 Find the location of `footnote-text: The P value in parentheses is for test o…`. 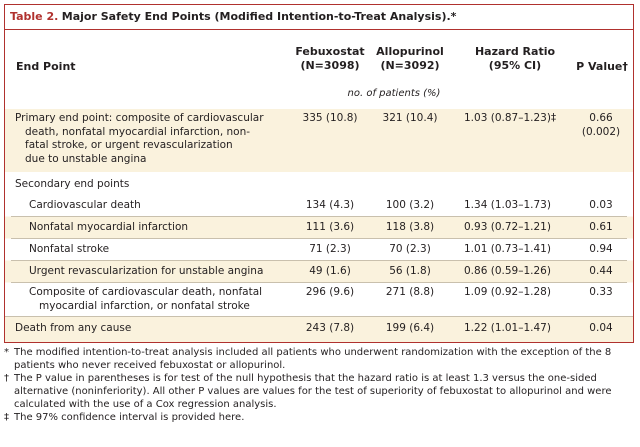

footnote-text: The P value in parentheses is for test o… is located at coordinates (313, 391).